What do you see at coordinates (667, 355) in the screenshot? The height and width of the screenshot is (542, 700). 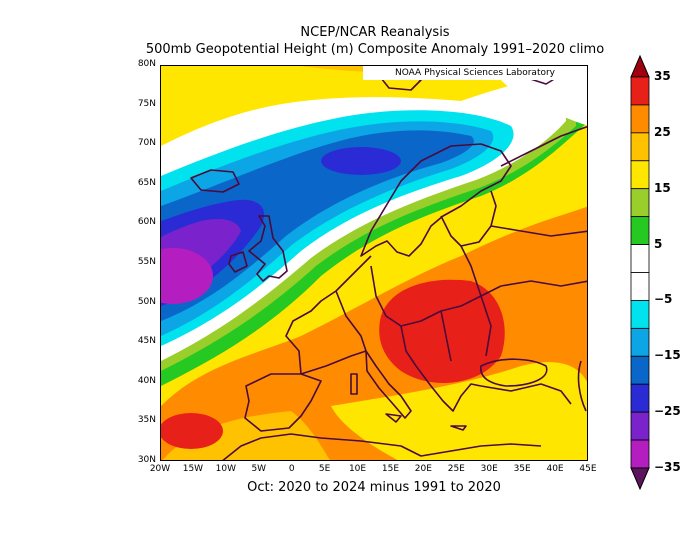 I see `colorbar-label: −15` at bounding box center [667, 355].